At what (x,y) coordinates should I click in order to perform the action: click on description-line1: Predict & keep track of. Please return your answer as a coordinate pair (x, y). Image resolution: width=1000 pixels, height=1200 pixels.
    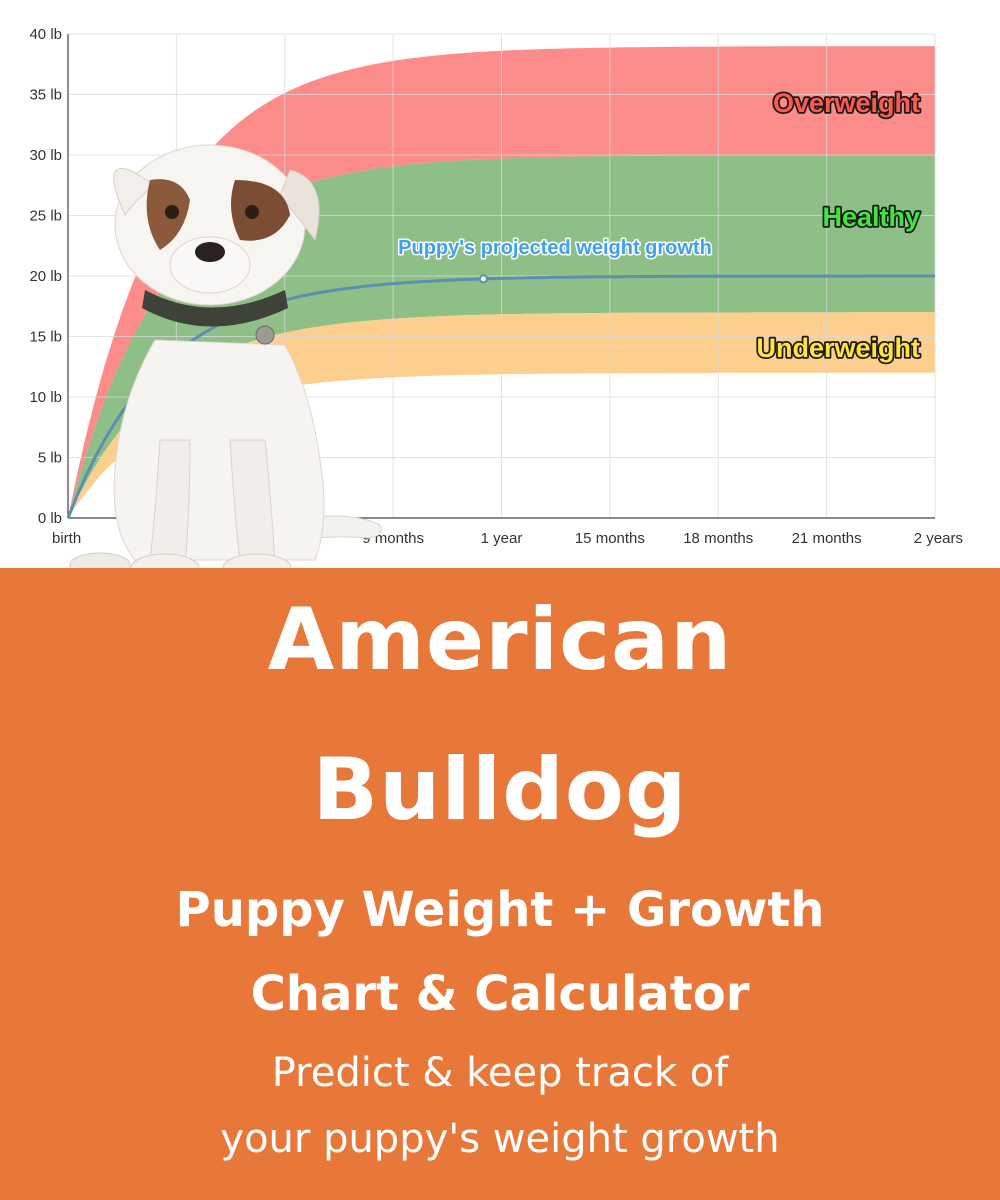
    Looking at the image, I should click on (500, 1073).